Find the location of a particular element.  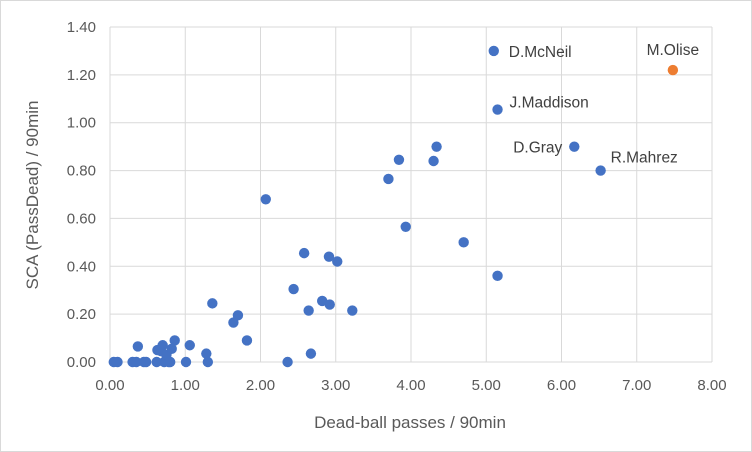

x-tick-label: 8.00 is located at coordinates (711, 385).